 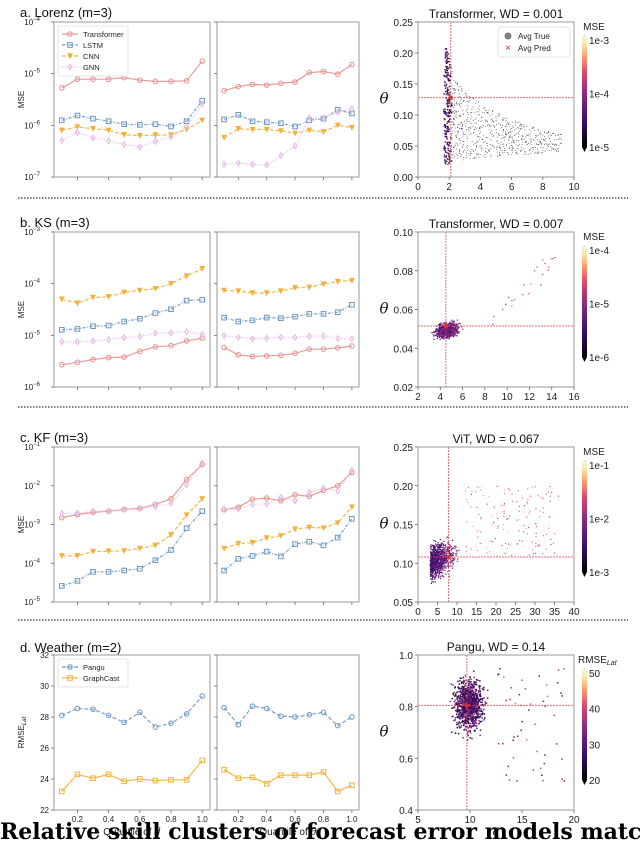 What do you see at coordinates (496, 309) in the screenshot?
I see `plot-bg` at bounding box center [496, 309].